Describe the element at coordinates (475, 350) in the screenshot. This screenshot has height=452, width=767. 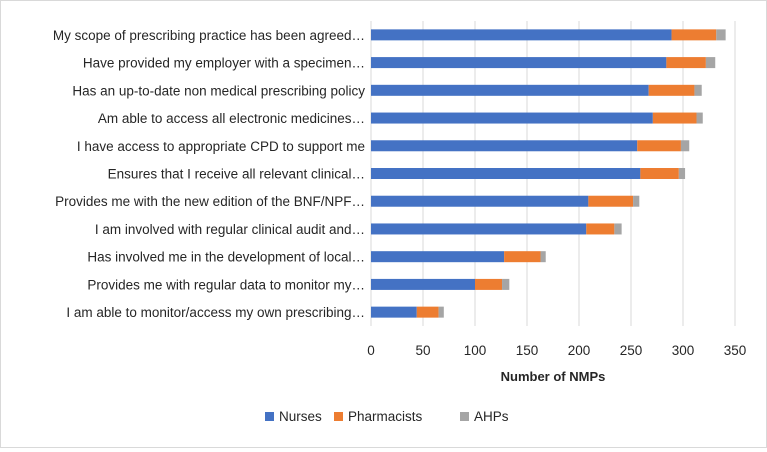
I see `x-tick-label: 100` at that location.